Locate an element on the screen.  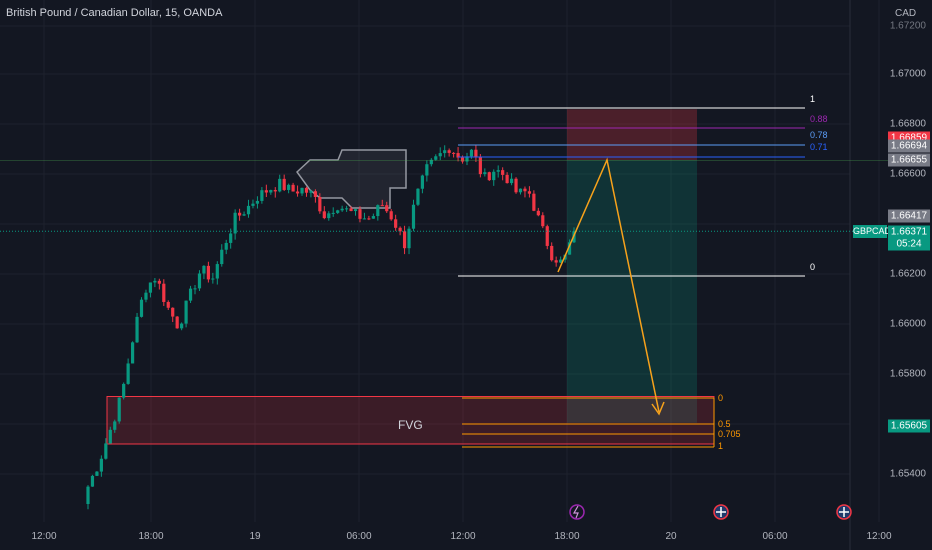
y-tick: 1.66200 is located at coordinates (907, 274).